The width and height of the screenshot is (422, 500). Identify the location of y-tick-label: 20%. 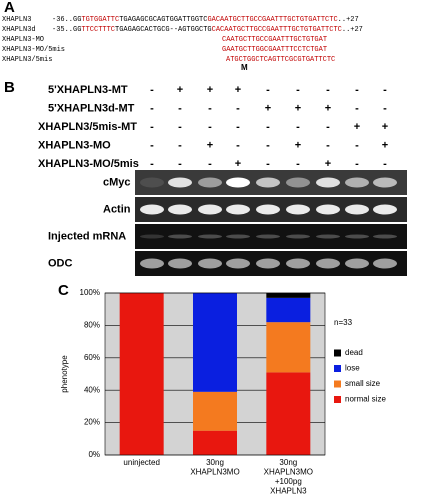
(92, 422).